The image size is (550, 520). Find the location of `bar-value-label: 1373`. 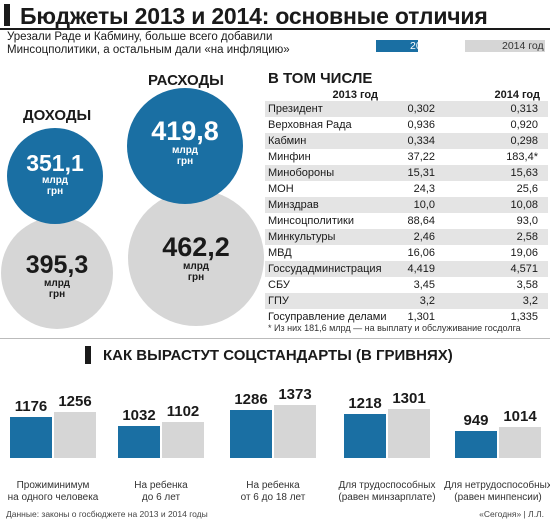

bar-value-label: 1373 is located at coordinates (295, 394).